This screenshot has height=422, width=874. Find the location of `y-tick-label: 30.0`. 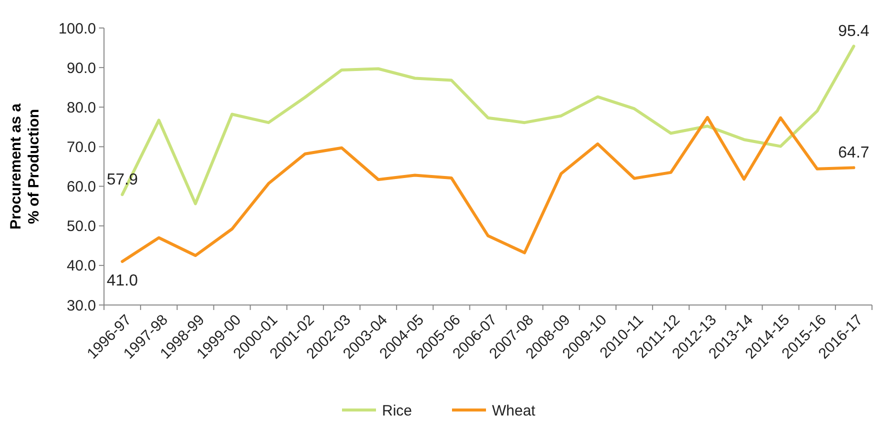

y-tick-label: 30.0 is located at coordinates (81, 305).